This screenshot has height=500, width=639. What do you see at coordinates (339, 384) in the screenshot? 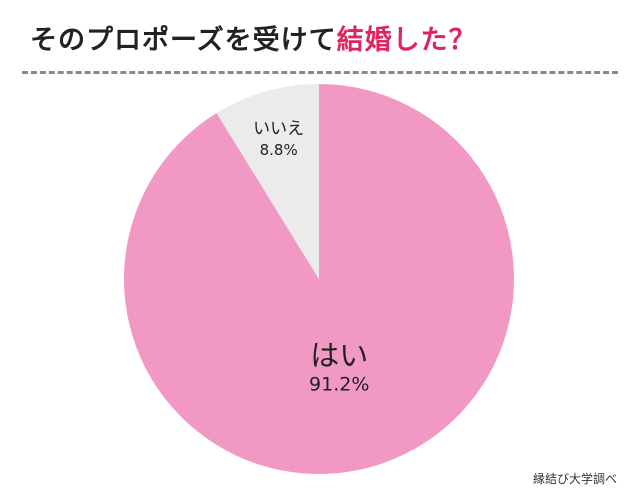
I see `slice-value-yes: 91.2%` at bounding box center [339, 384].